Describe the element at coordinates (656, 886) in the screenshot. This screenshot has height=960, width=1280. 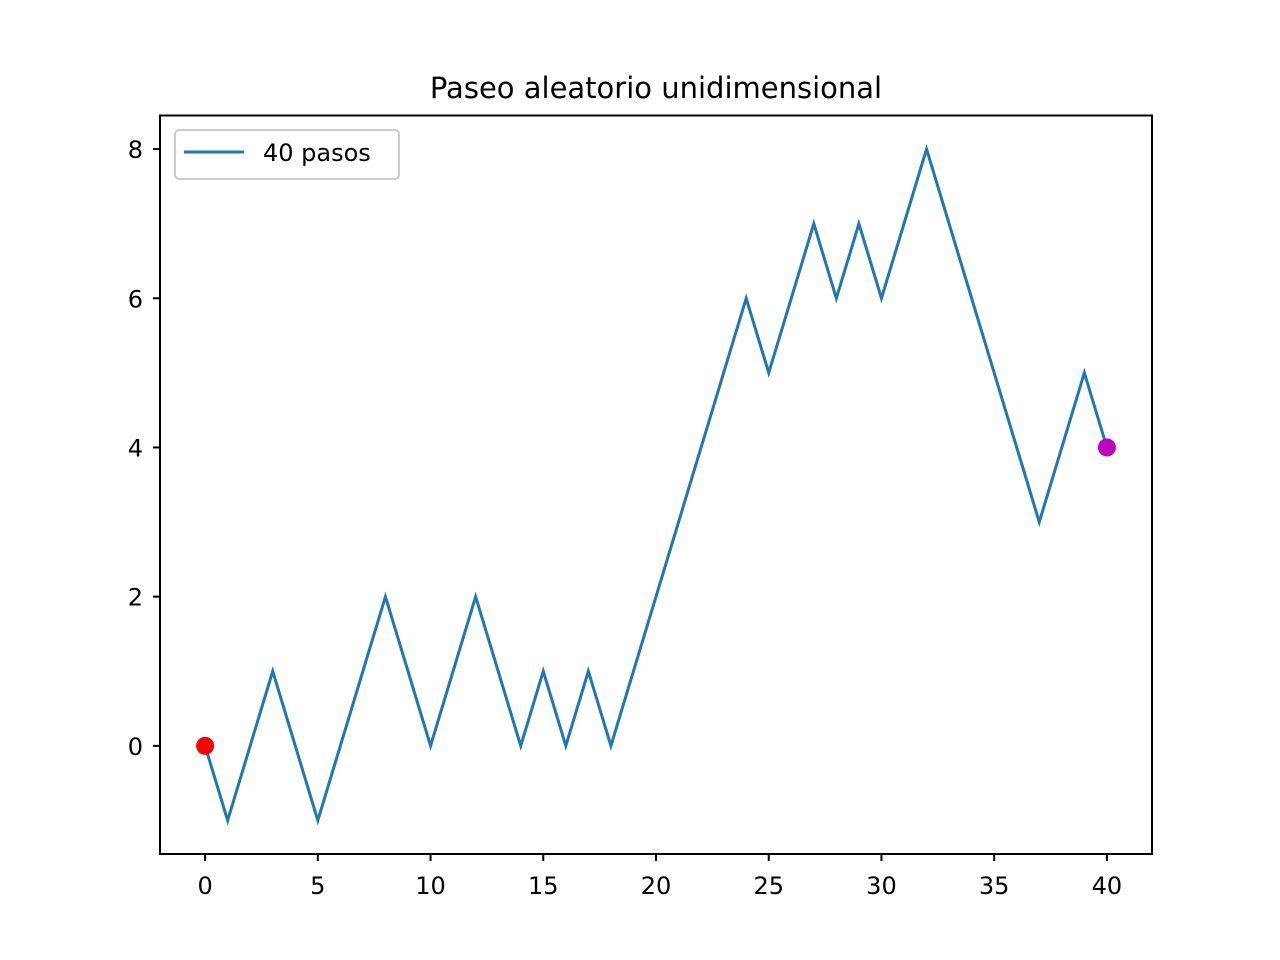
I see `x-tick-label: 20` at that location.